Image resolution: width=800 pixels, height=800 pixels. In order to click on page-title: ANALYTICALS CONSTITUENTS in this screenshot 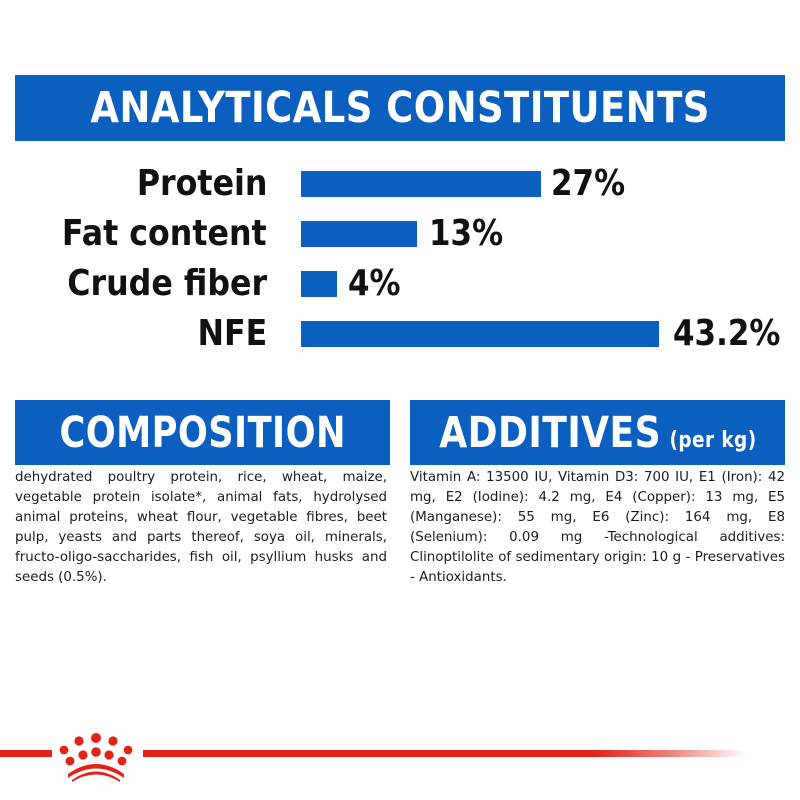, I will do `click(400, 108)`.